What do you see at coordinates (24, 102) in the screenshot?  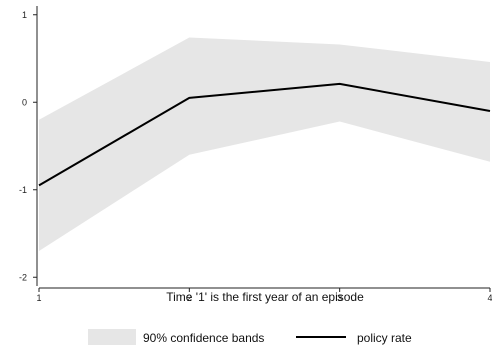 I see `y-tick-label: 0` at bounding box center [24, 102].